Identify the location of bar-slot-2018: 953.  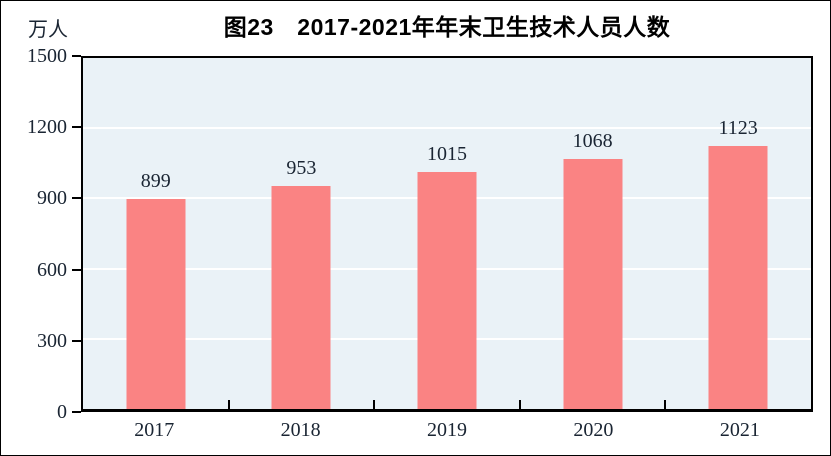
(302, 233).